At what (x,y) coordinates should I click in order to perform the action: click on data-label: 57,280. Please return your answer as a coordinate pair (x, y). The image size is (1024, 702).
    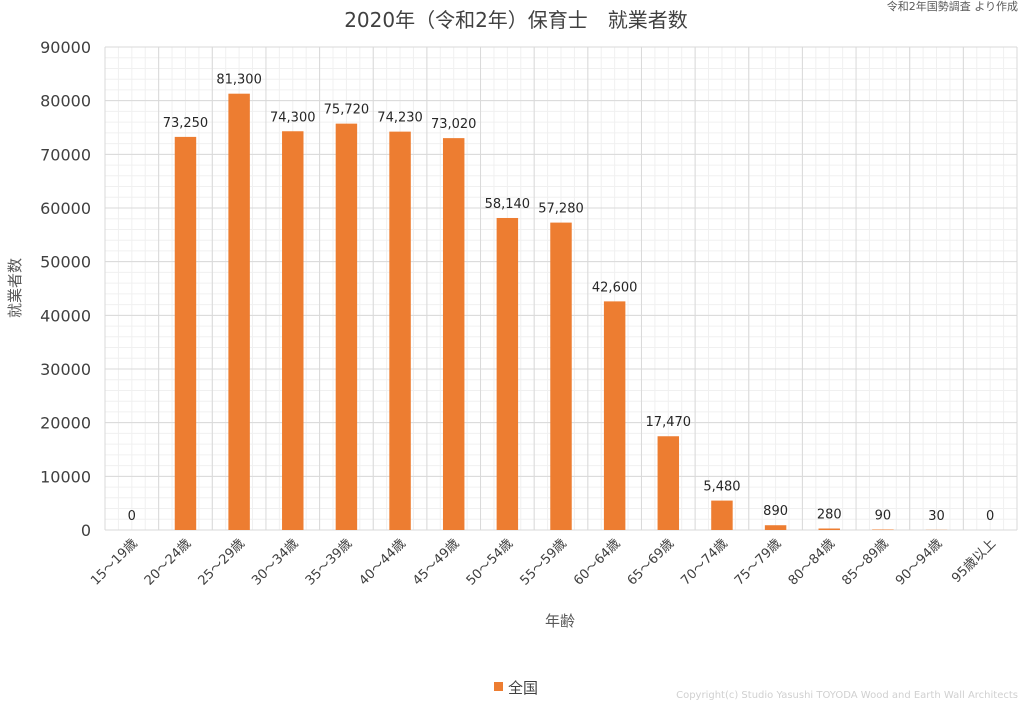
    Looking at the image, I should click on (561, 209).